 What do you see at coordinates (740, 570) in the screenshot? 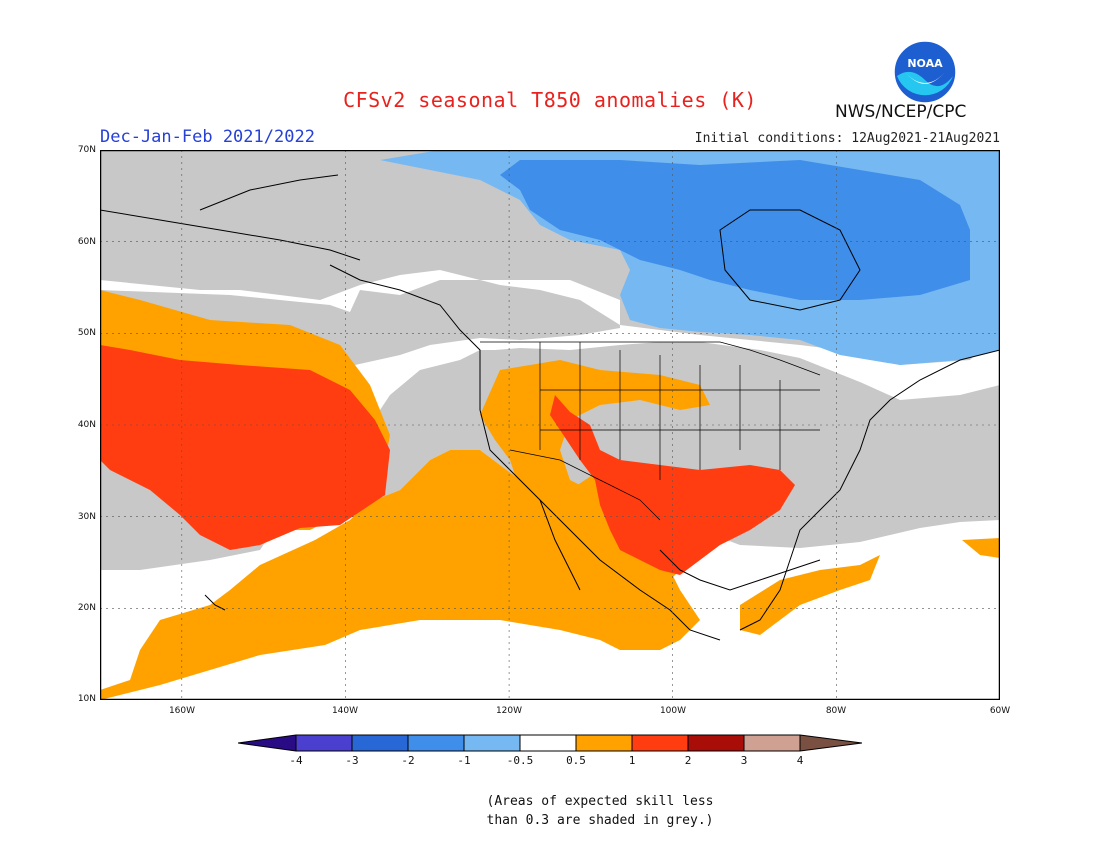
I see `gulf-coast` at bounding box center [740, 570].